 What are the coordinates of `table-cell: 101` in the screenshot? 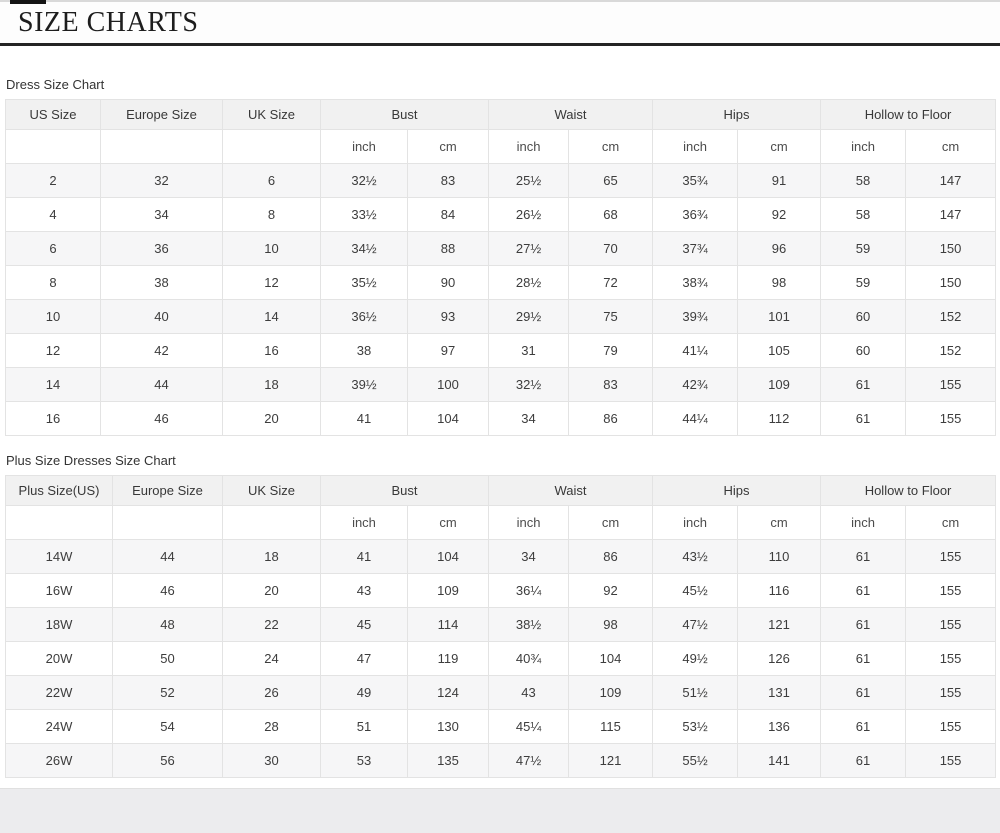 It's located at (779, 316).